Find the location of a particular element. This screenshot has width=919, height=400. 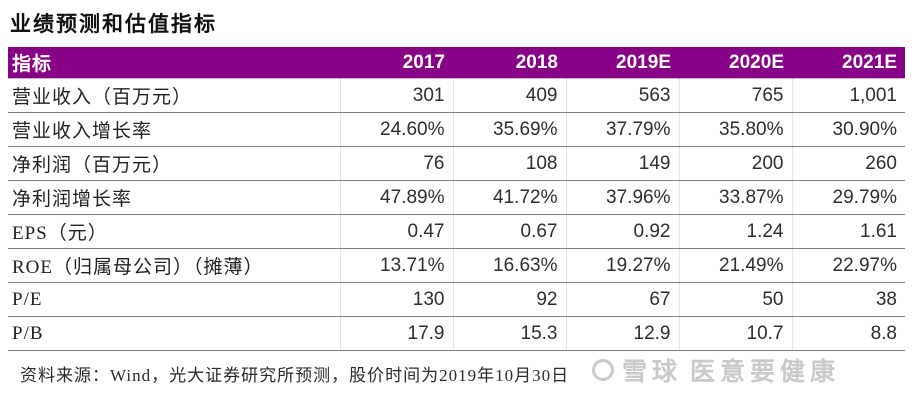

table-row: 营业收入（百万元） 301 409 563 765 1,001 is located at coordinates (456, 95).